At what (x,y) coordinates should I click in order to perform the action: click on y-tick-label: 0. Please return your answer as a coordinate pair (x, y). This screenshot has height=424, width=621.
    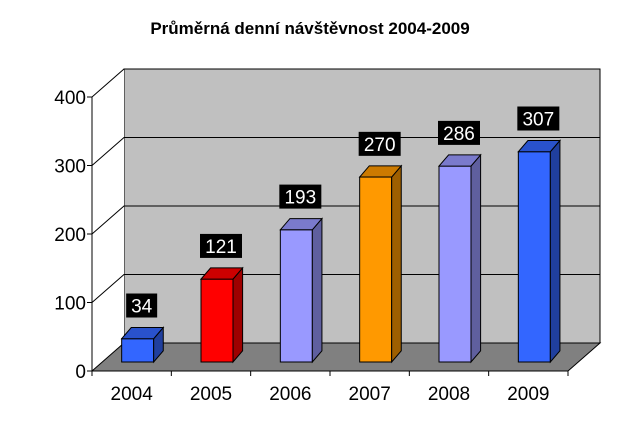
    Looking at the image, I should click on (80, 372).